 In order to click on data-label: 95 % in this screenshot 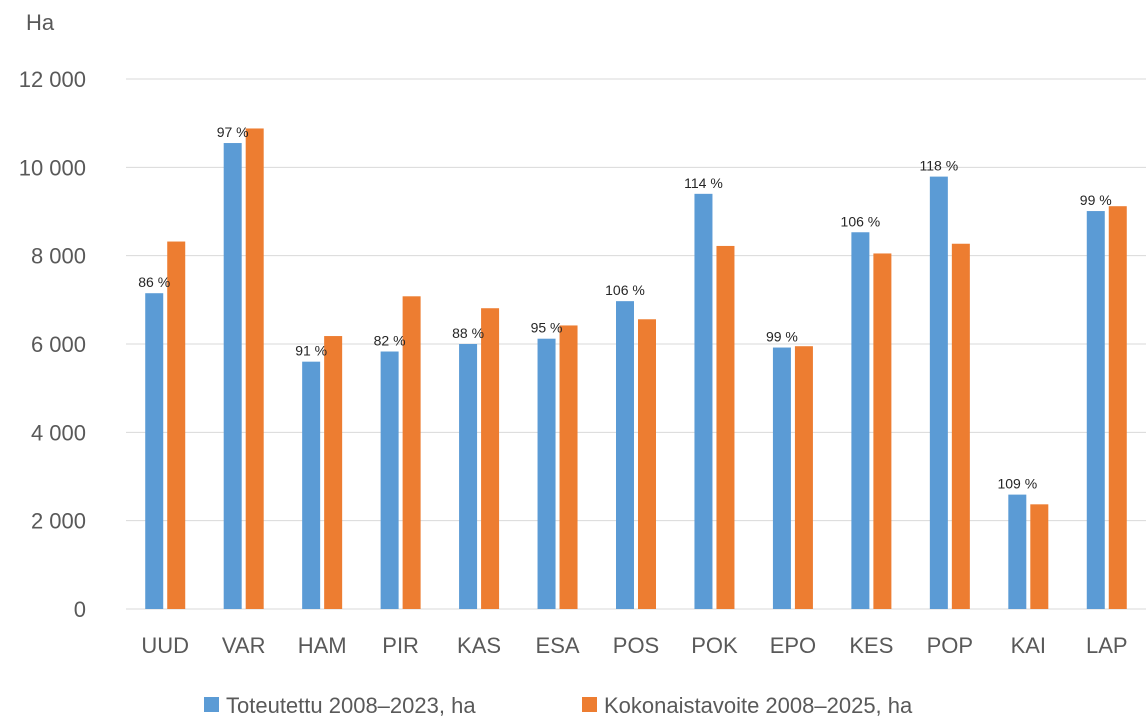, I will do `click(547, 328)`.